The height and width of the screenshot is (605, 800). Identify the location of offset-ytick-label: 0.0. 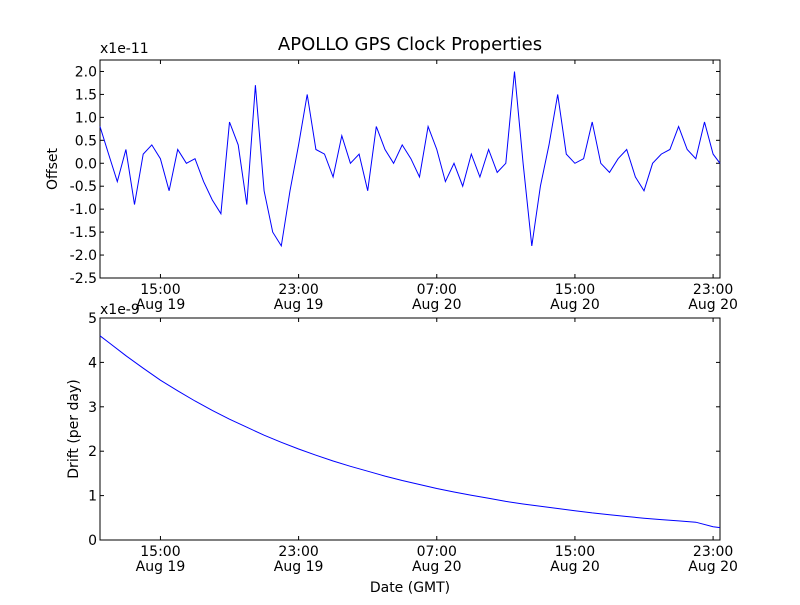
(86, 164).